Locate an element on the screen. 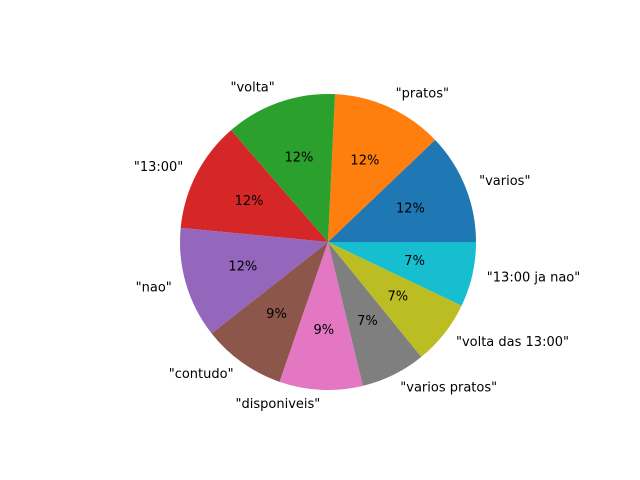 The height and width of the screenshot is (480, 640). slice-percent-label-0: 12% is located at coordinates (410, 209).